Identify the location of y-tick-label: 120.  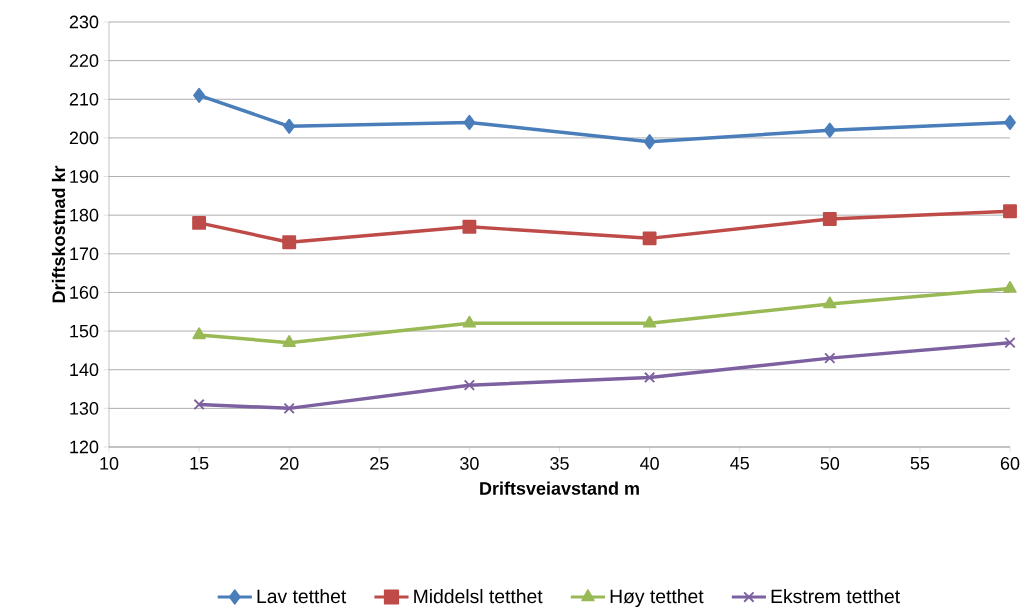
(84, 447).